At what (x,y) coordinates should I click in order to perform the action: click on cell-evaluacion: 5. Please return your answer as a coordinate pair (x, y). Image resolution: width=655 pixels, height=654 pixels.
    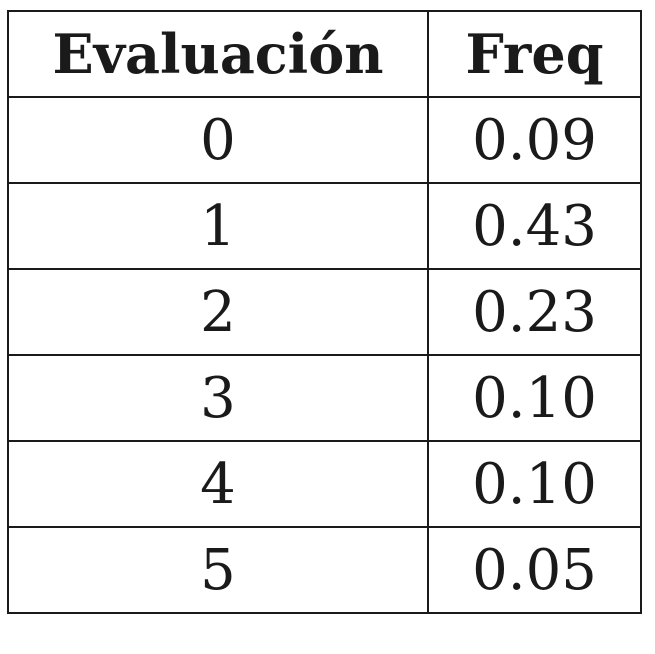
    Looking at the image, I should click on (218, 570).